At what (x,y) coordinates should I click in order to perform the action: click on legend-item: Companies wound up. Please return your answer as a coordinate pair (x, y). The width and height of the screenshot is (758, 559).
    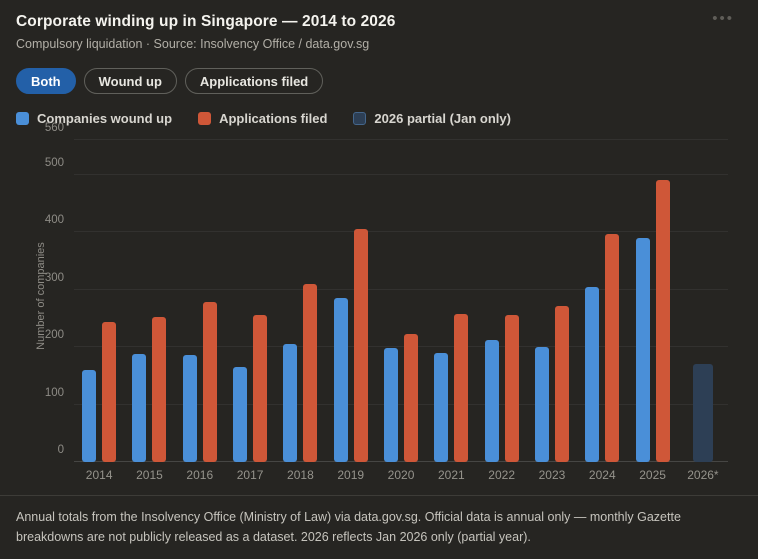
    Looking at the image, I should click on (94, 118).